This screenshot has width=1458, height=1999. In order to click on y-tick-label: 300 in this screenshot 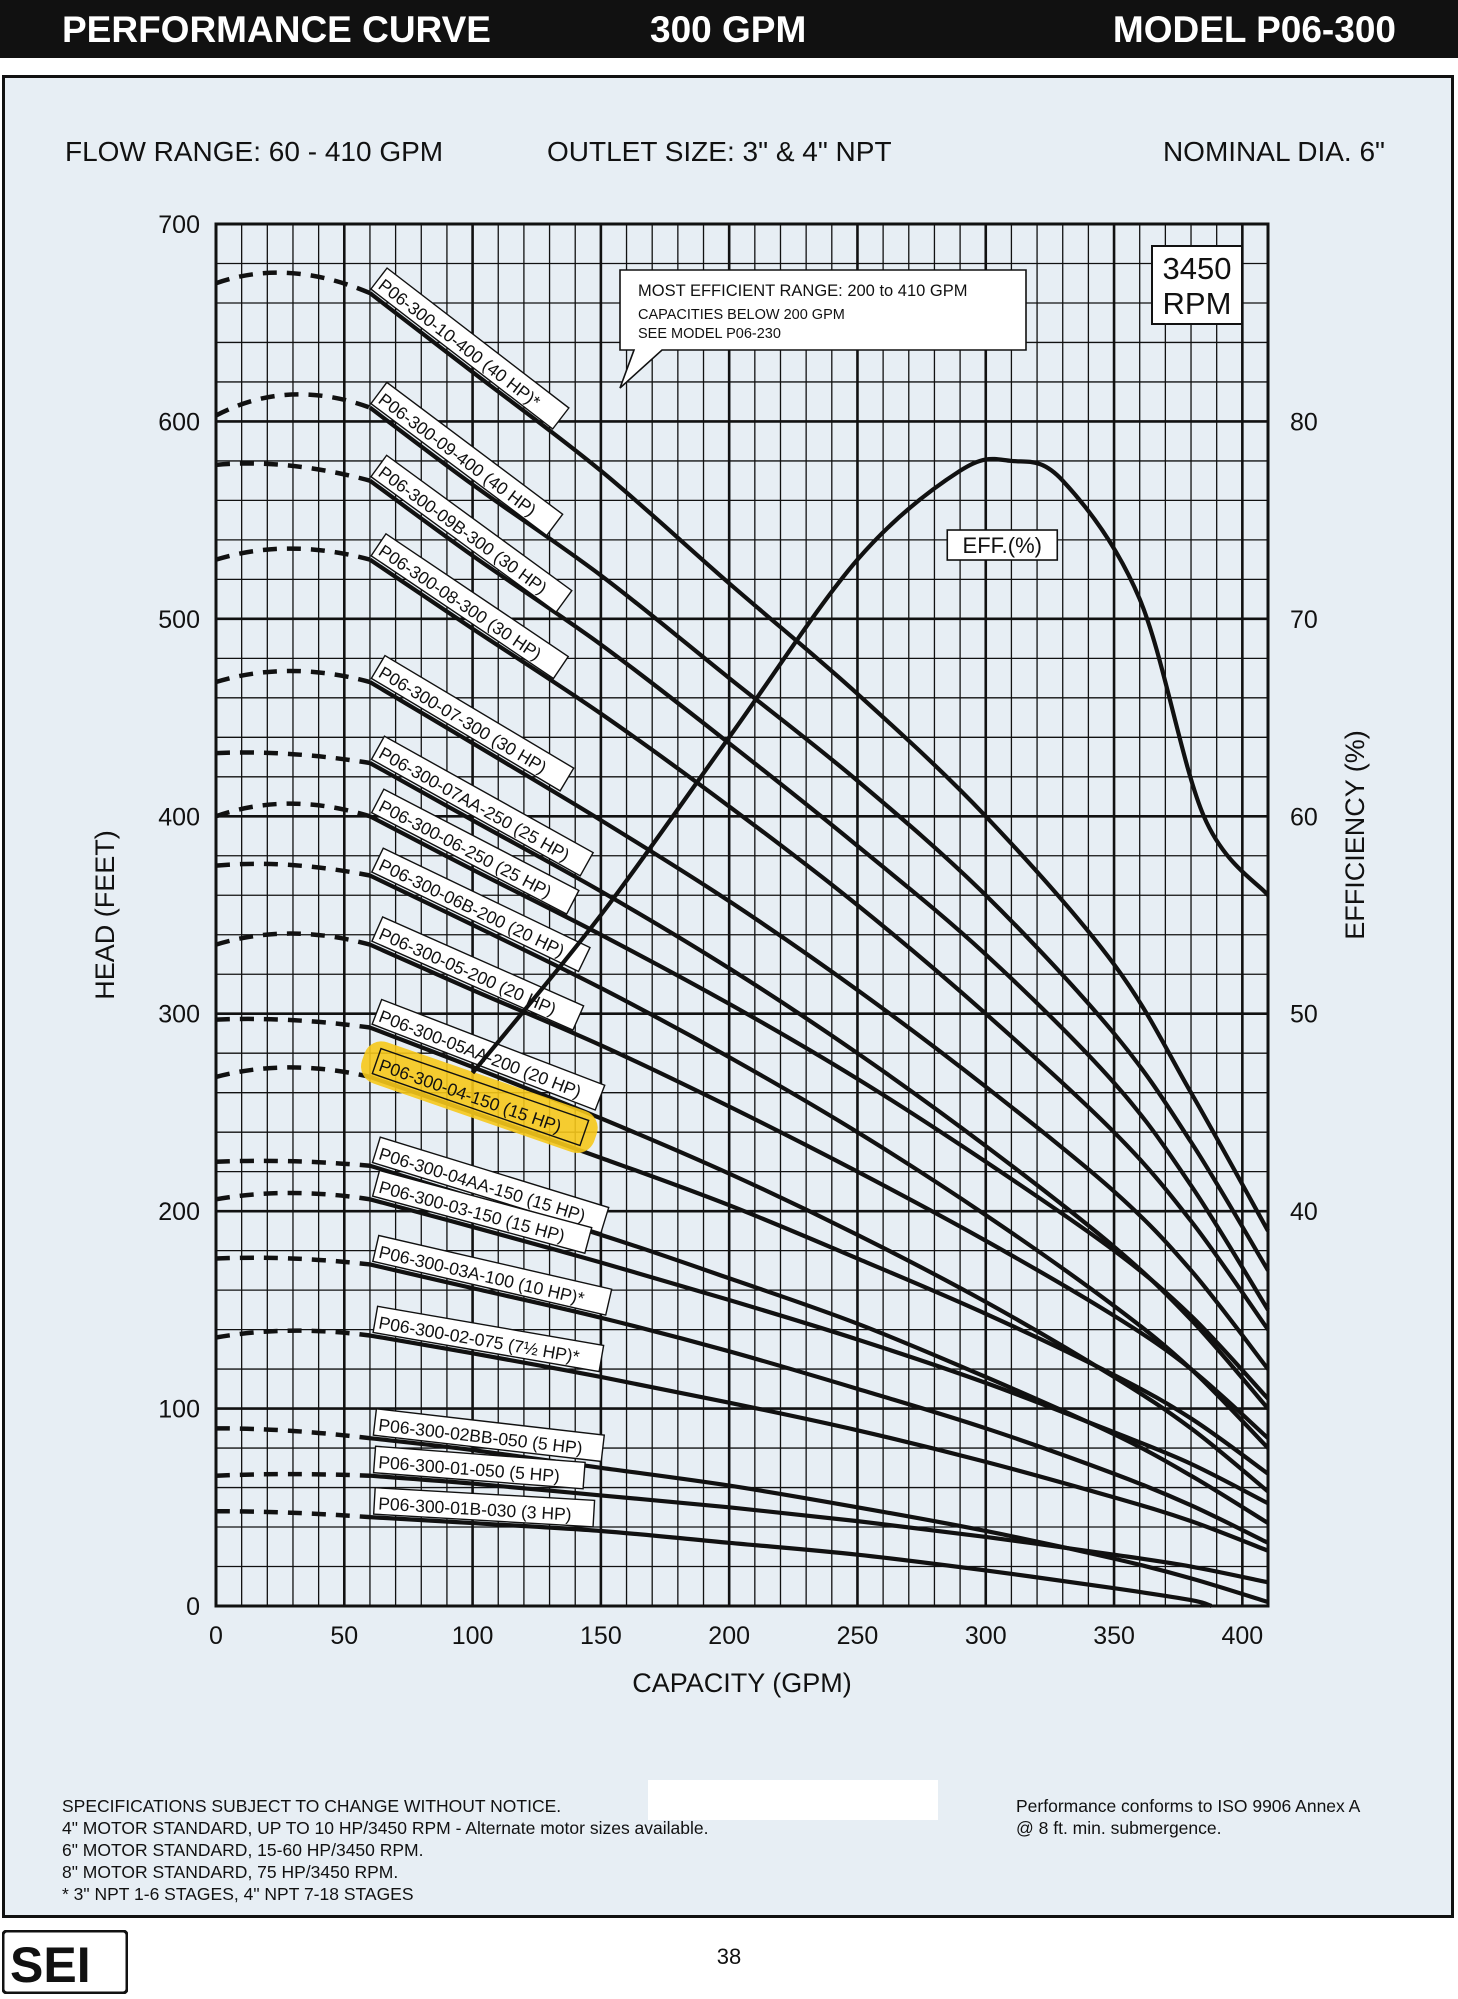, I will do `click(179, 1015)`.